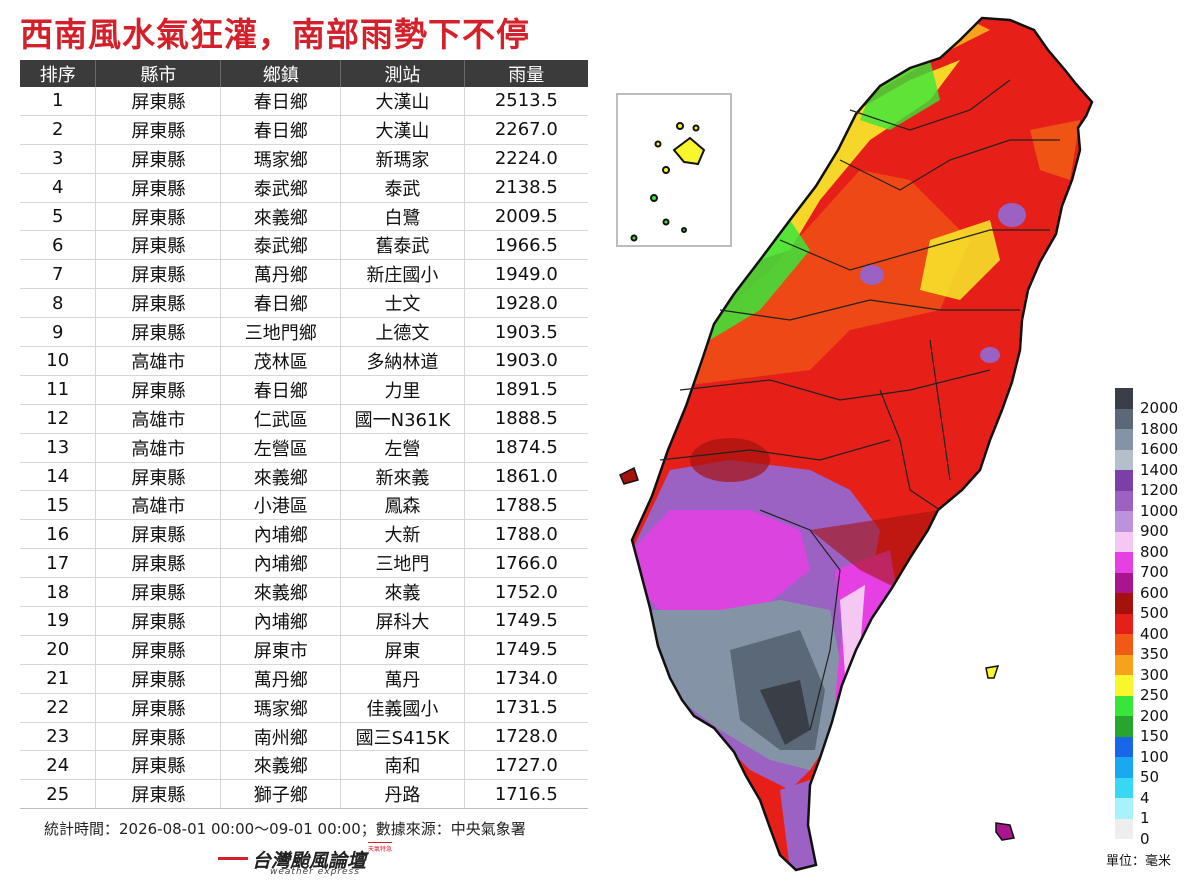 The width and height of the screenshot is (1200, 883). What do you see at coordinates (304, 477) in the screenshot?
I see `table-row: 14 屏東縣 來義鄉 新來義 1861.0` at bounding box center [304, 477].